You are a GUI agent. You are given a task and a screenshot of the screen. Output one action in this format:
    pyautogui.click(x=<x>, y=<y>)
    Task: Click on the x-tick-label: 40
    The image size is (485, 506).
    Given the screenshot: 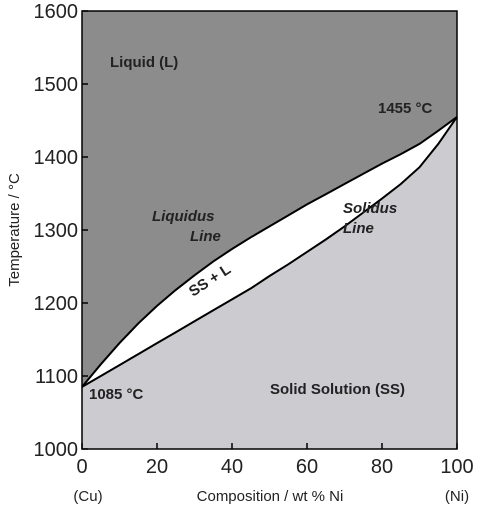 What is the action you would take?
    pyautogui.click(x=232, y=467)
    